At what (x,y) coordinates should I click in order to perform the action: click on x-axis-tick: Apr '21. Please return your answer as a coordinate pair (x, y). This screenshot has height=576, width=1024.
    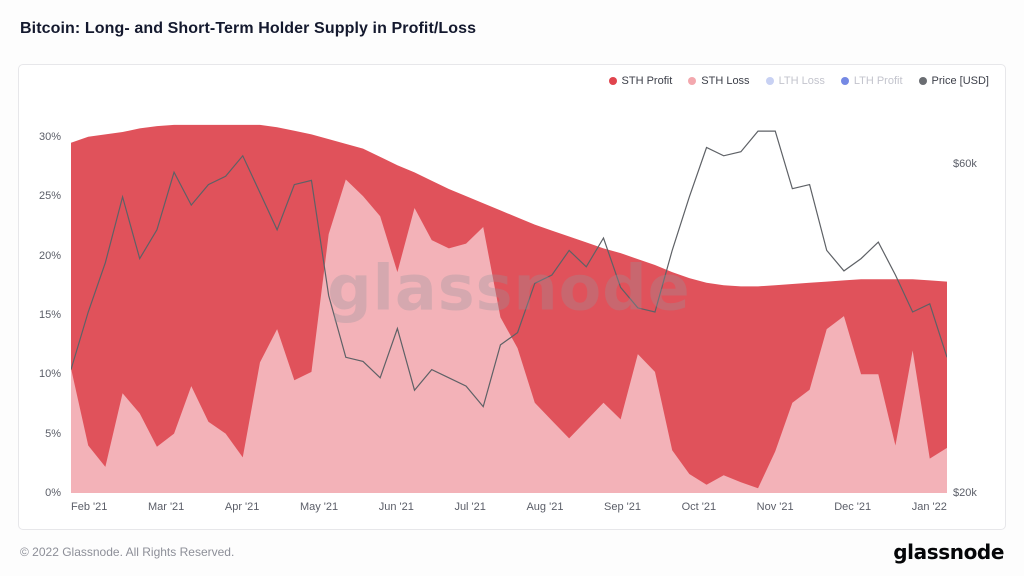
    Looking at the image, I should click on (242, 507).